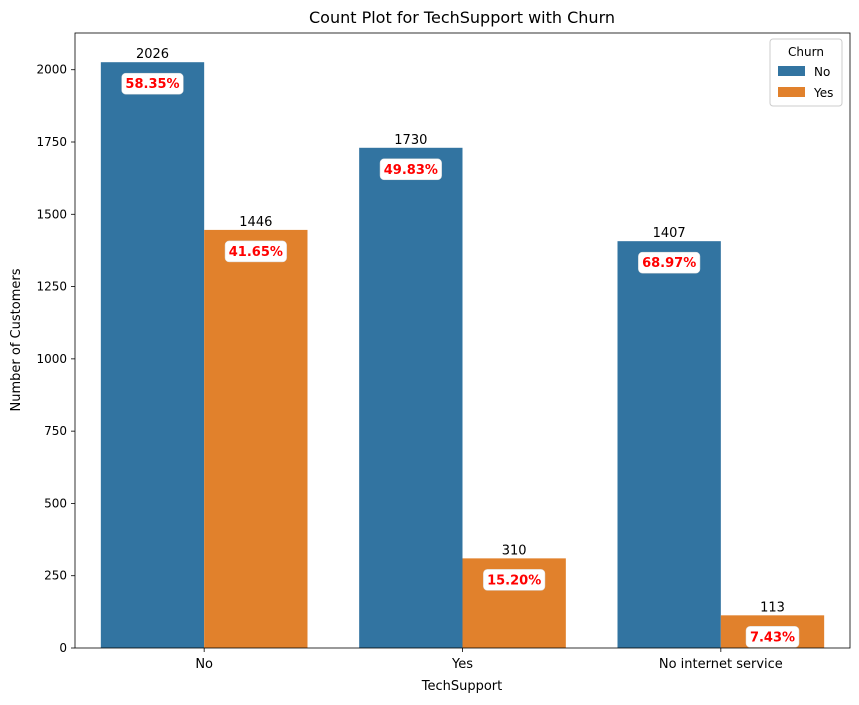 The image size is (859, 705). What do you see at coordinates (772, 607) in the screenshot?
I see `bar-value-label: 113` at bounding box center [772, 607].